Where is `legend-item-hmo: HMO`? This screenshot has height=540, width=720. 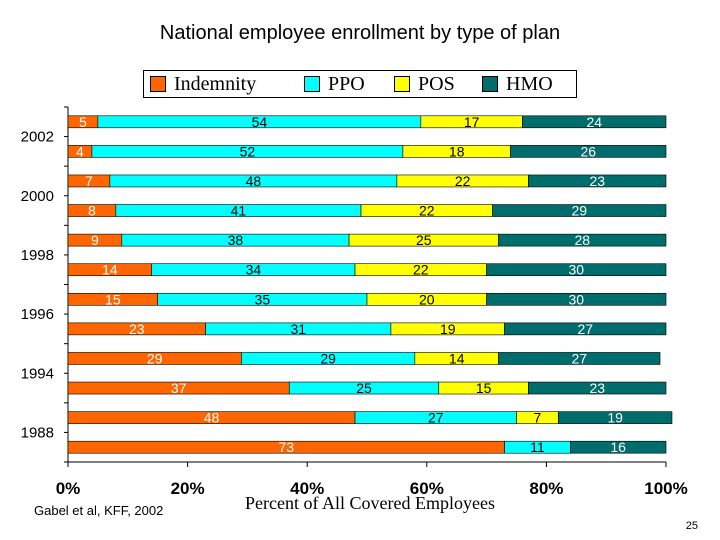
legend-item-hmo: HMO is located at coordinates (517, 84).